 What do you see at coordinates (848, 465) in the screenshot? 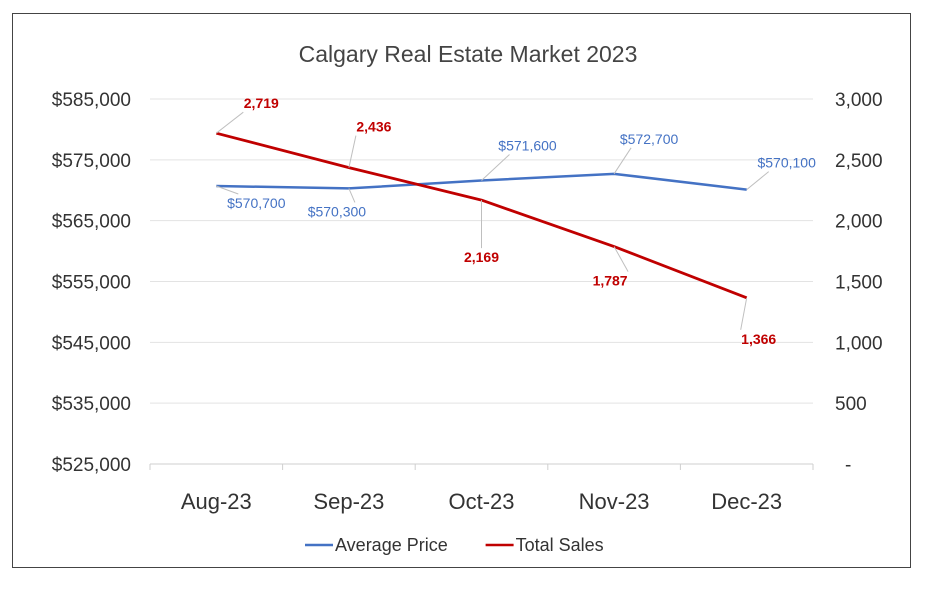
I see `right-tick-label: -` at bounding box center [848, 465].